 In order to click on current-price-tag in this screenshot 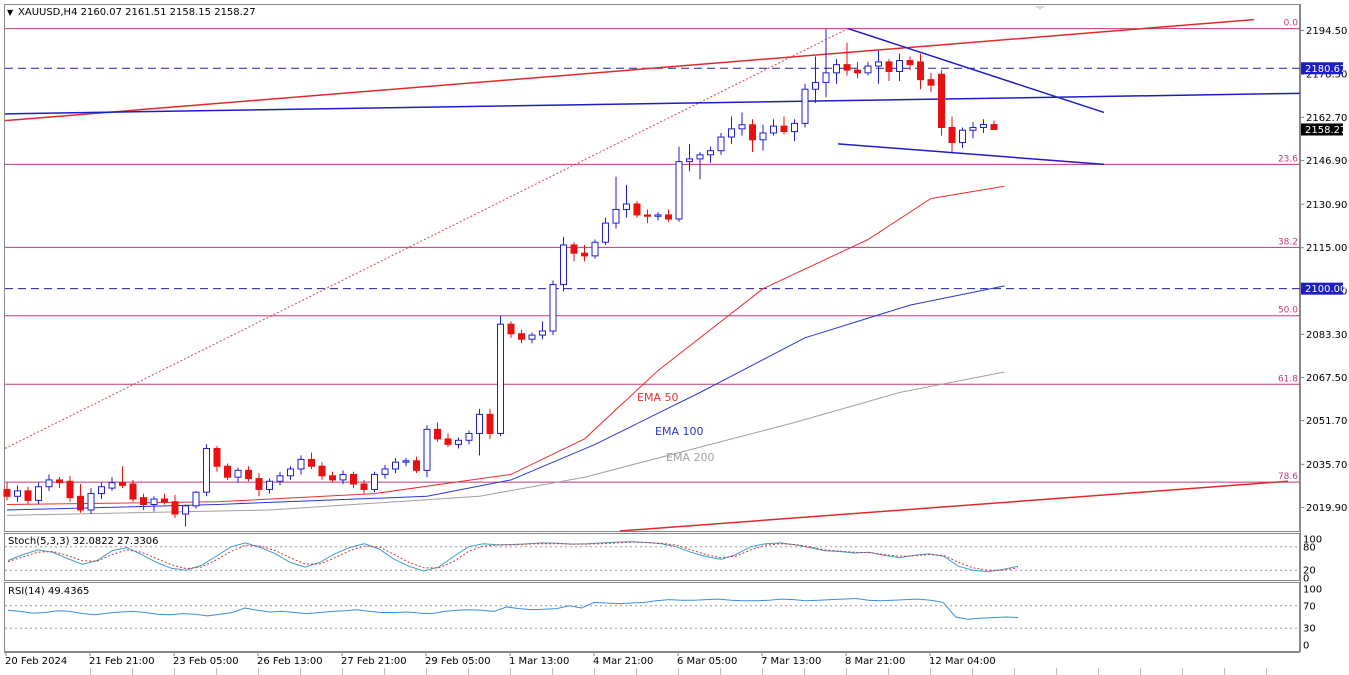, I will do `click(1322, 129)`.